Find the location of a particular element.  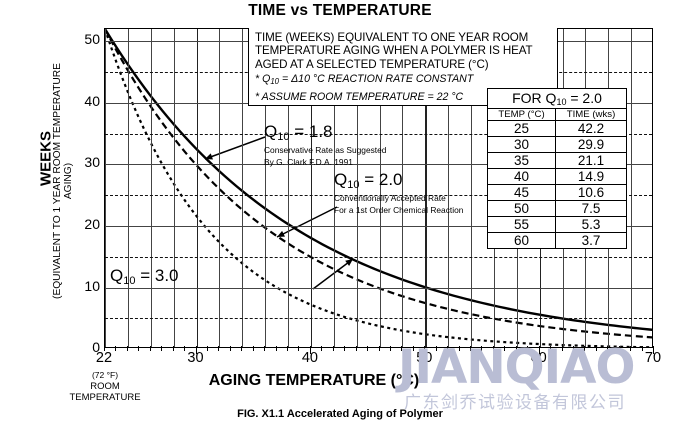

note-line-2: TEMPERATURE AGING WHEN A POLYMER IS HEAT is located at coordinates (394, 51).